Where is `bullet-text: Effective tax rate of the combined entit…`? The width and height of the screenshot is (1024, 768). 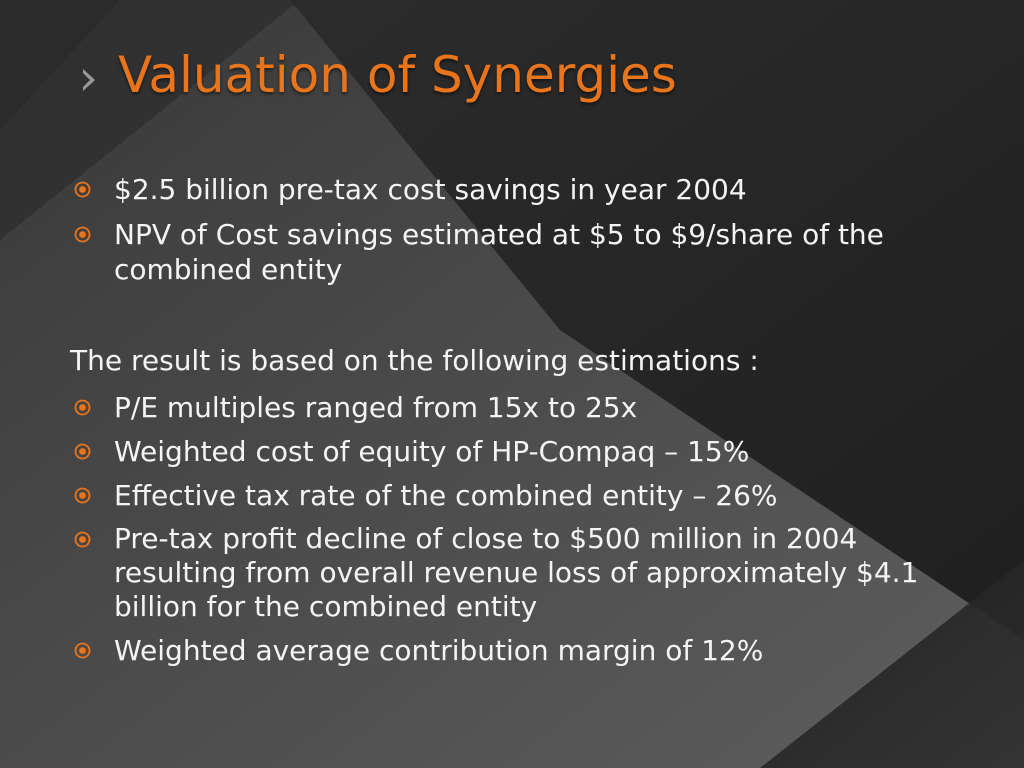 bullet-text: Effective tax rate of the combined entit… is located at coordinates (446, 495).